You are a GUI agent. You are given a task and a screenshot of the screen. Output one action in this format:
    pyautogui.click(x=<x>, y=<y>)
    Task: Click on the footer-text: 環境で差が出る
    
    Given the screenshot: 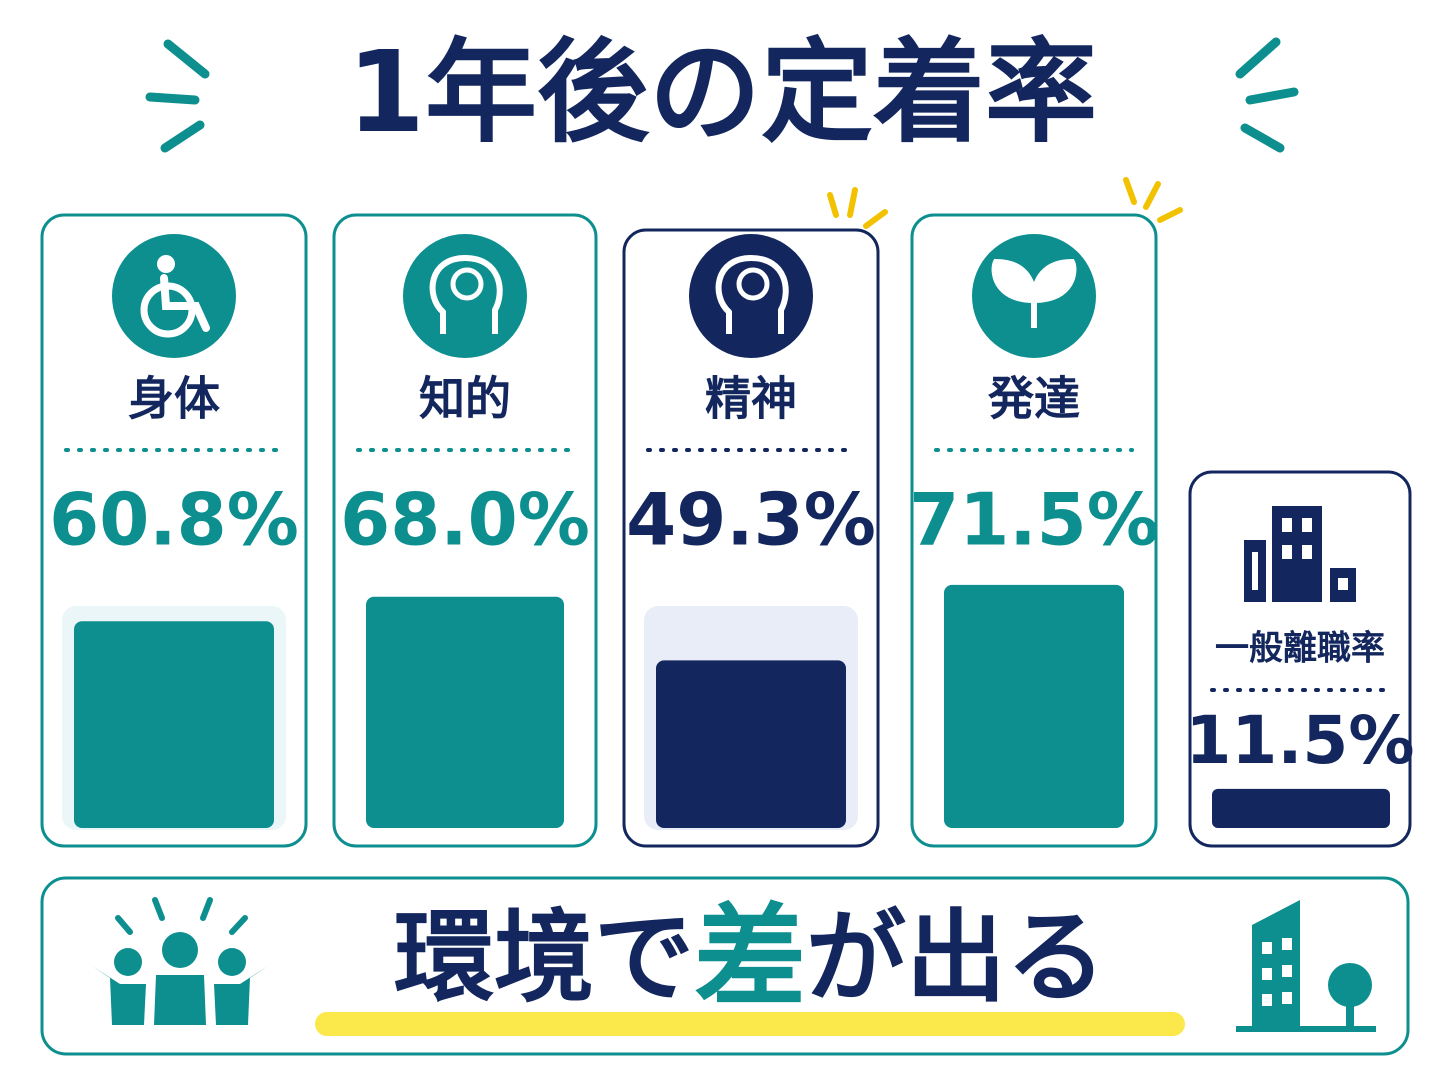 What is the action you would take?
    pyautogui.click(x=750, y=958)
    